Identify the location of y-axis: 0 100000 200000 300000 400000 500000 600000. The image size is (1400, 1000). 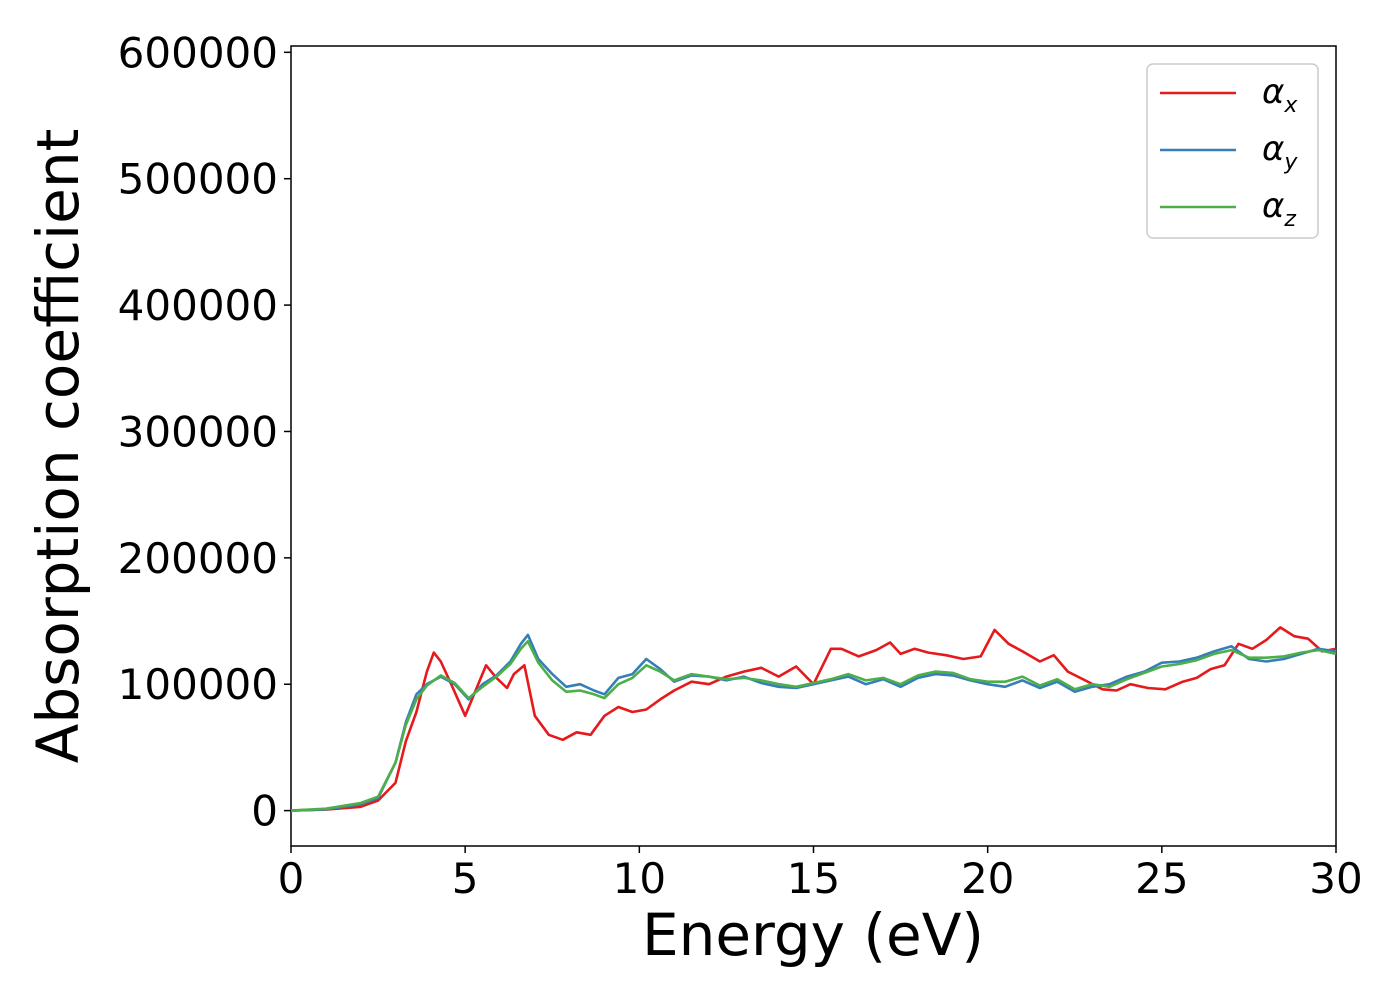
(204, 432).